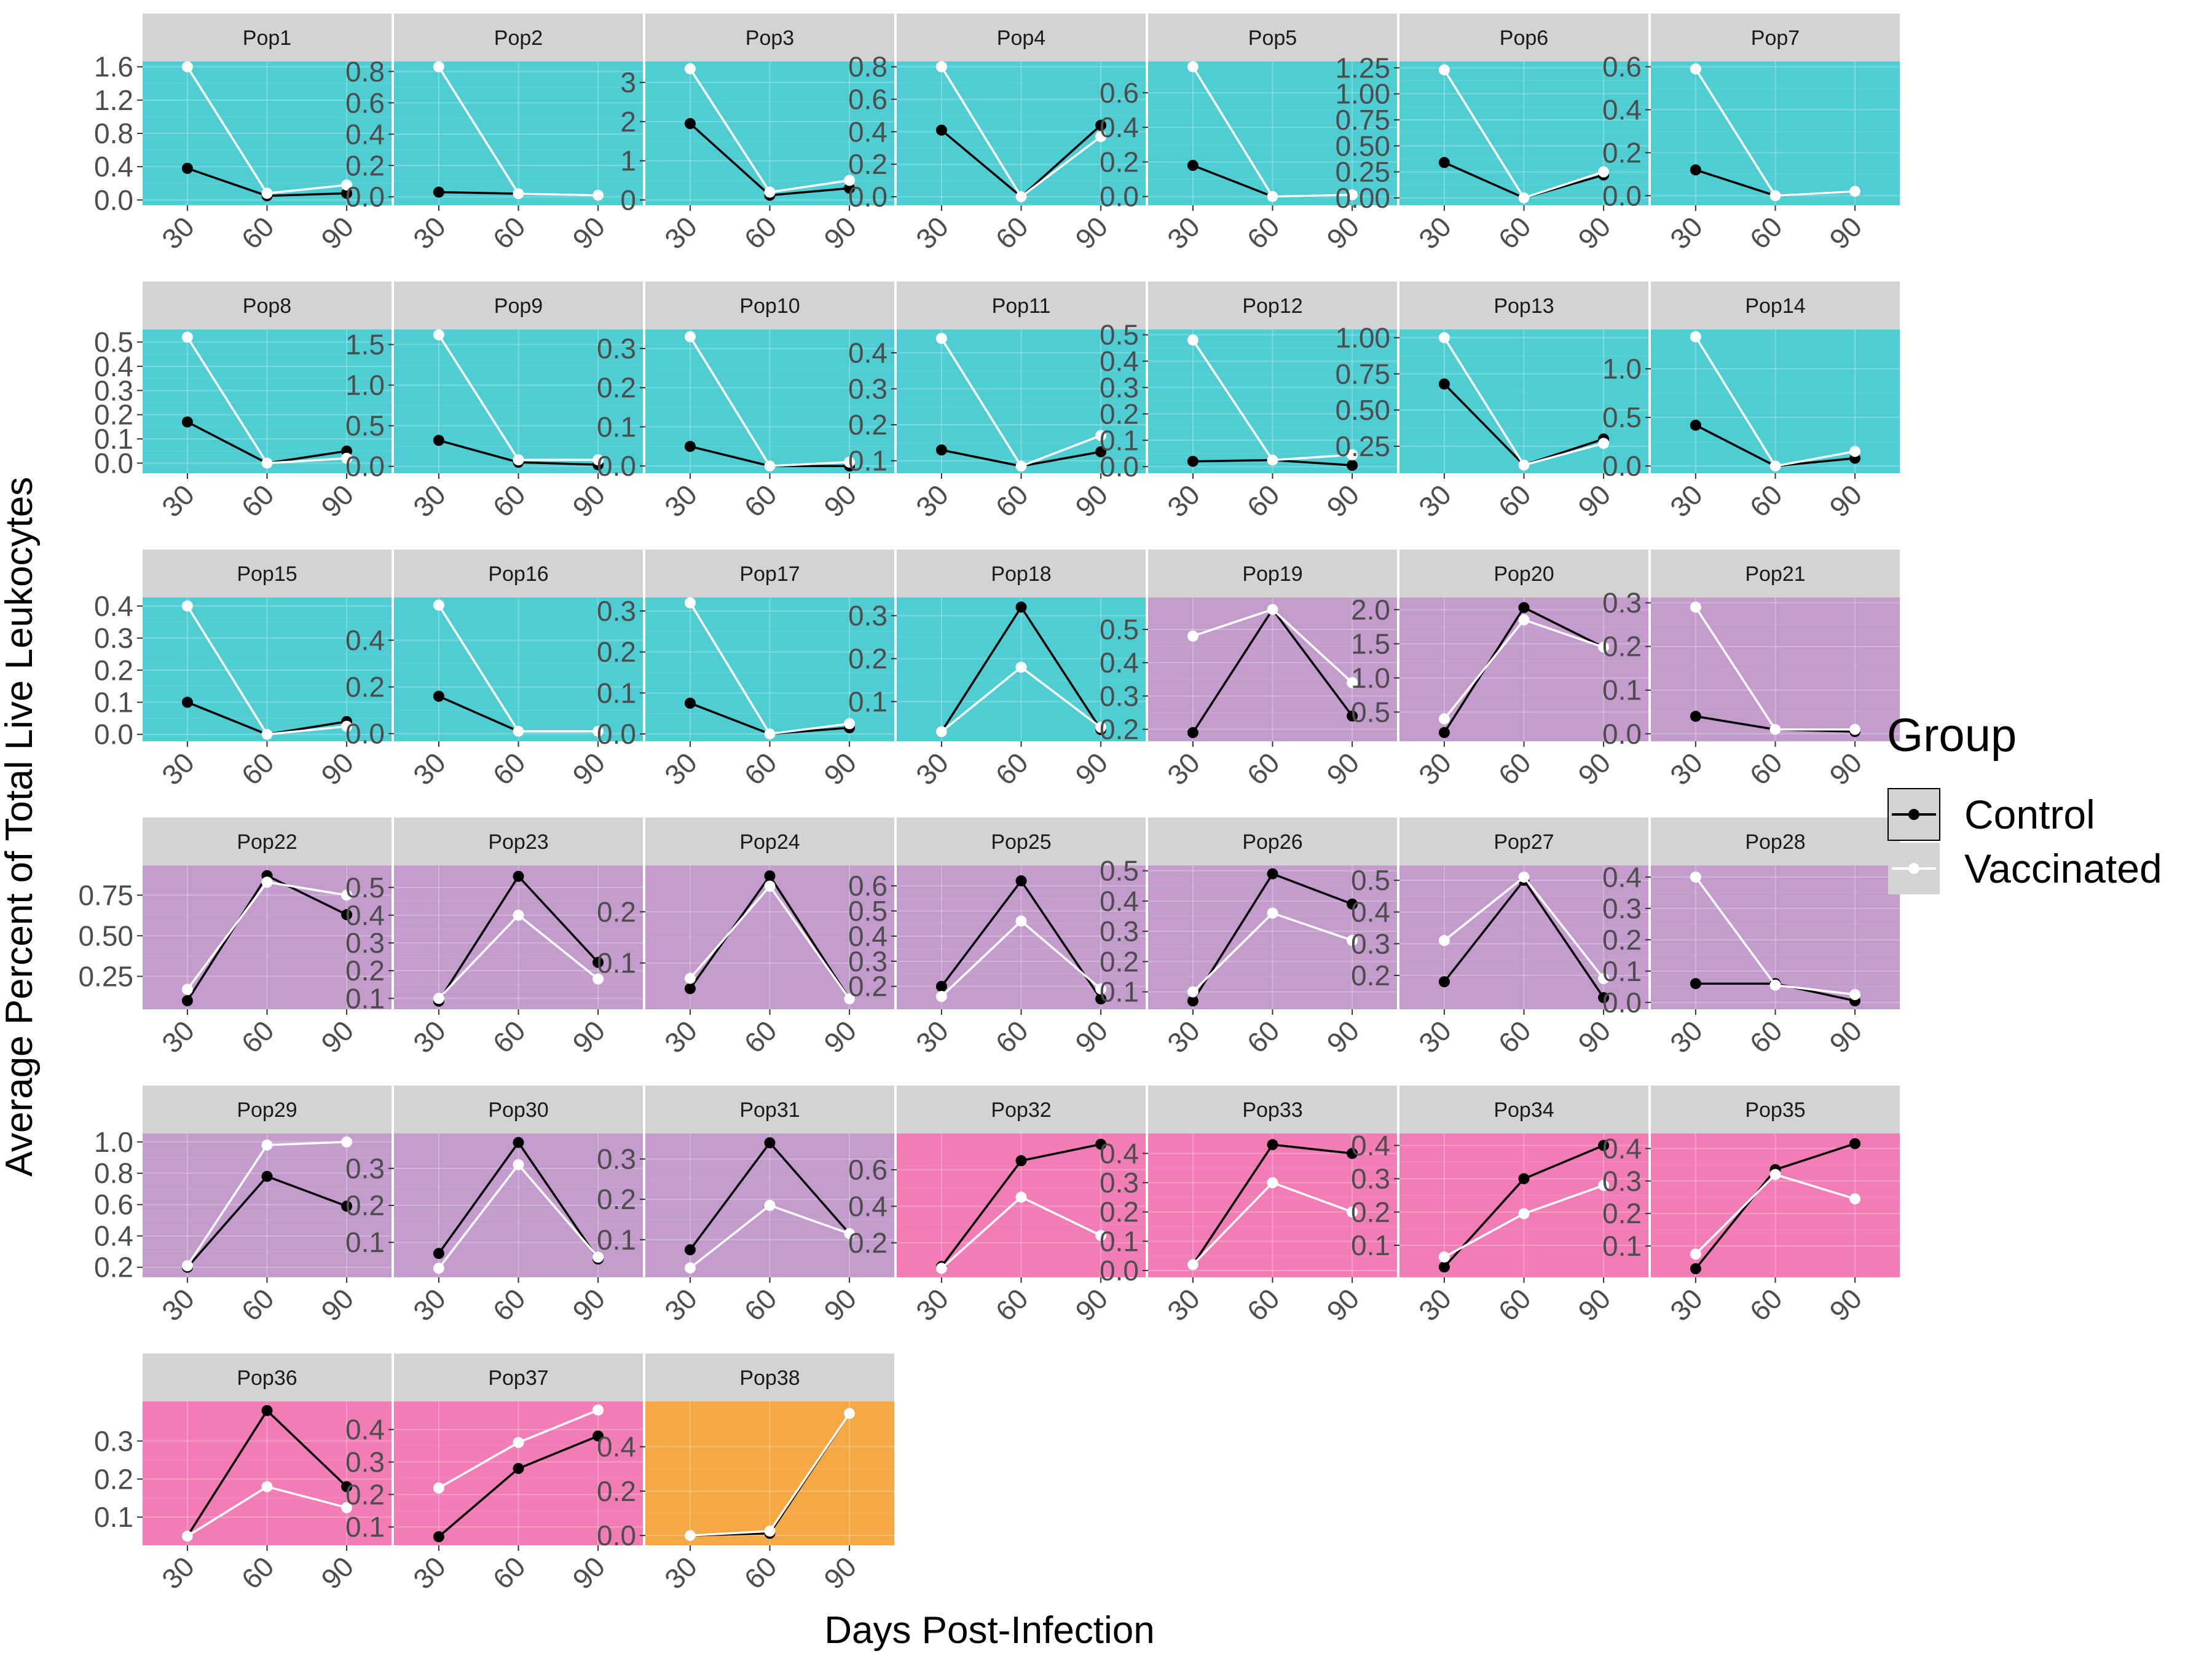  Describe the element at coordinates (1362, 410) in the screenshot. I see `y-tick-label: 0.50` at that location.